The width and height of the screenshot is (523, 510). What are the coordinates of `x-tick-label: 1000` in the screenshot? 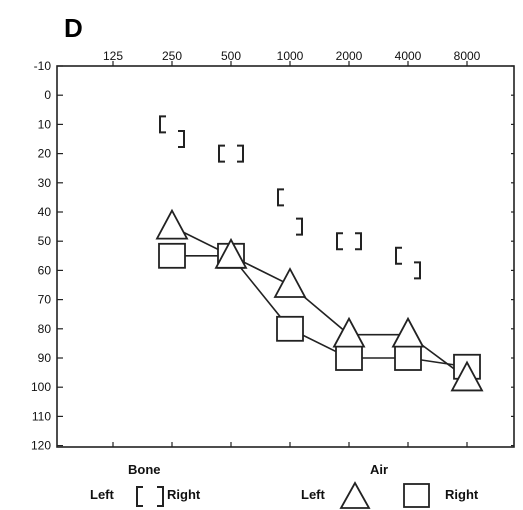 It's located at (290, 56).